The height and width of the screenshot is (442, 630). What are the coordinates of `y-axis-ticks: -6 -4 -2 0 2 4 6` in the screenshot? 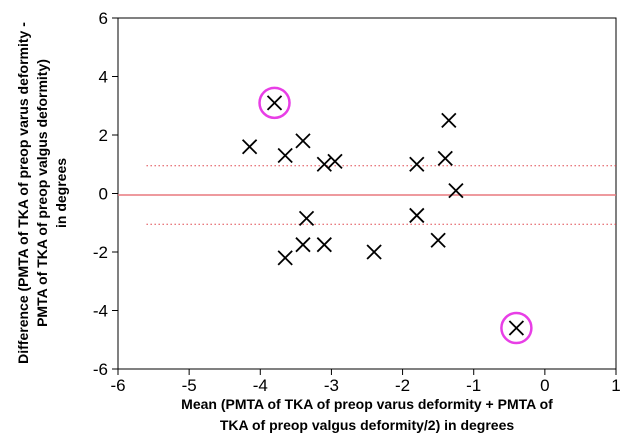 It's located at (105, 194).